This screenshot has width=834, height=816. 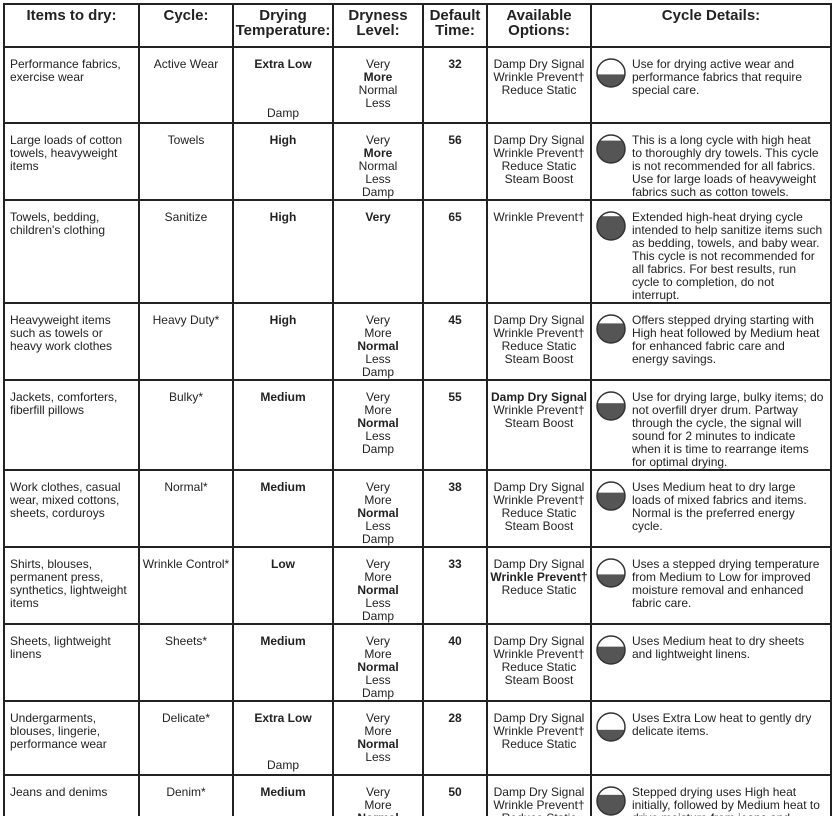 I want to click on temperature-wrap: Low, so click(x=283, y=588).